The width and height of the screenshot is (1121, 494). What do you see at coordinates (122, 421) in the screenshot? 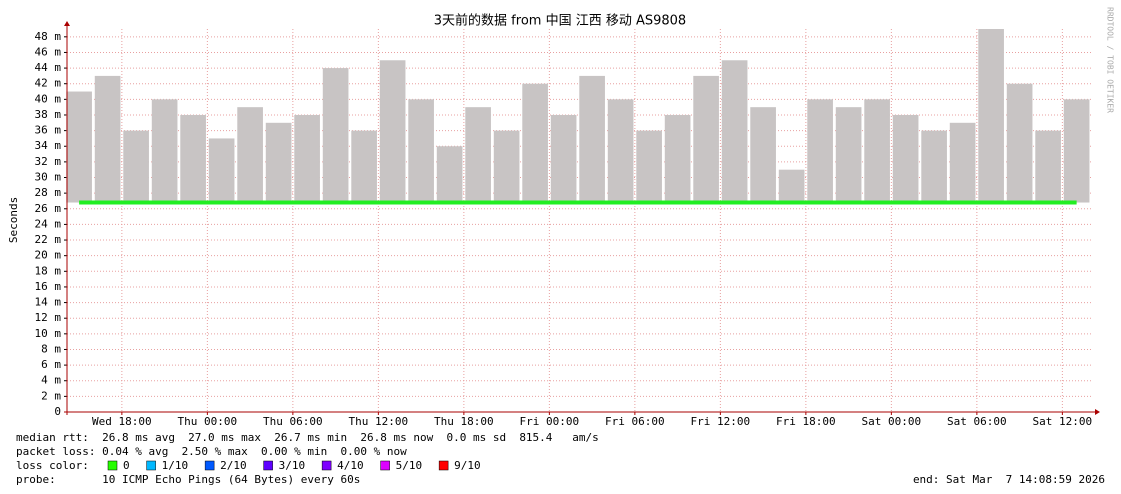
I see `x-tick-label: Wed 18:00` at bounding box center [122, 421].